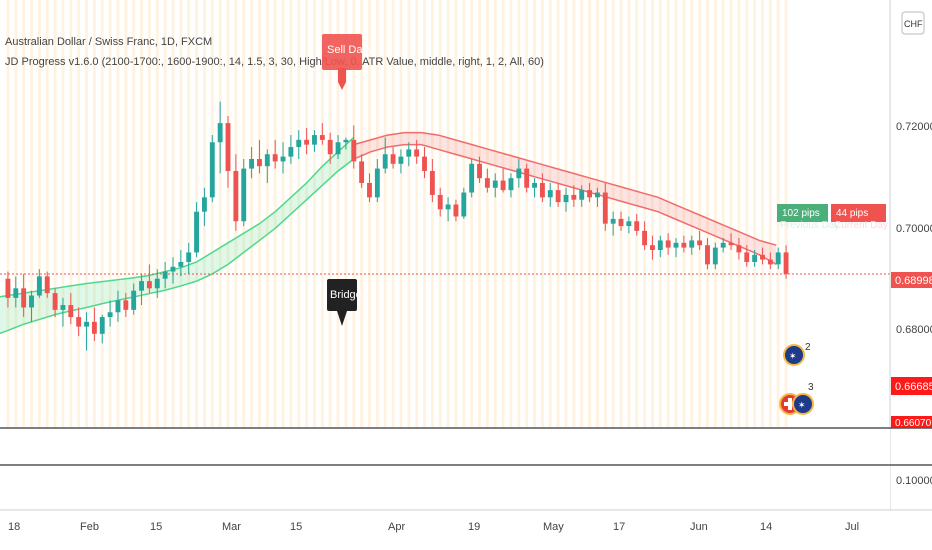  I want to click on sell-daily-label: Sell Daily, so click(347, 62).